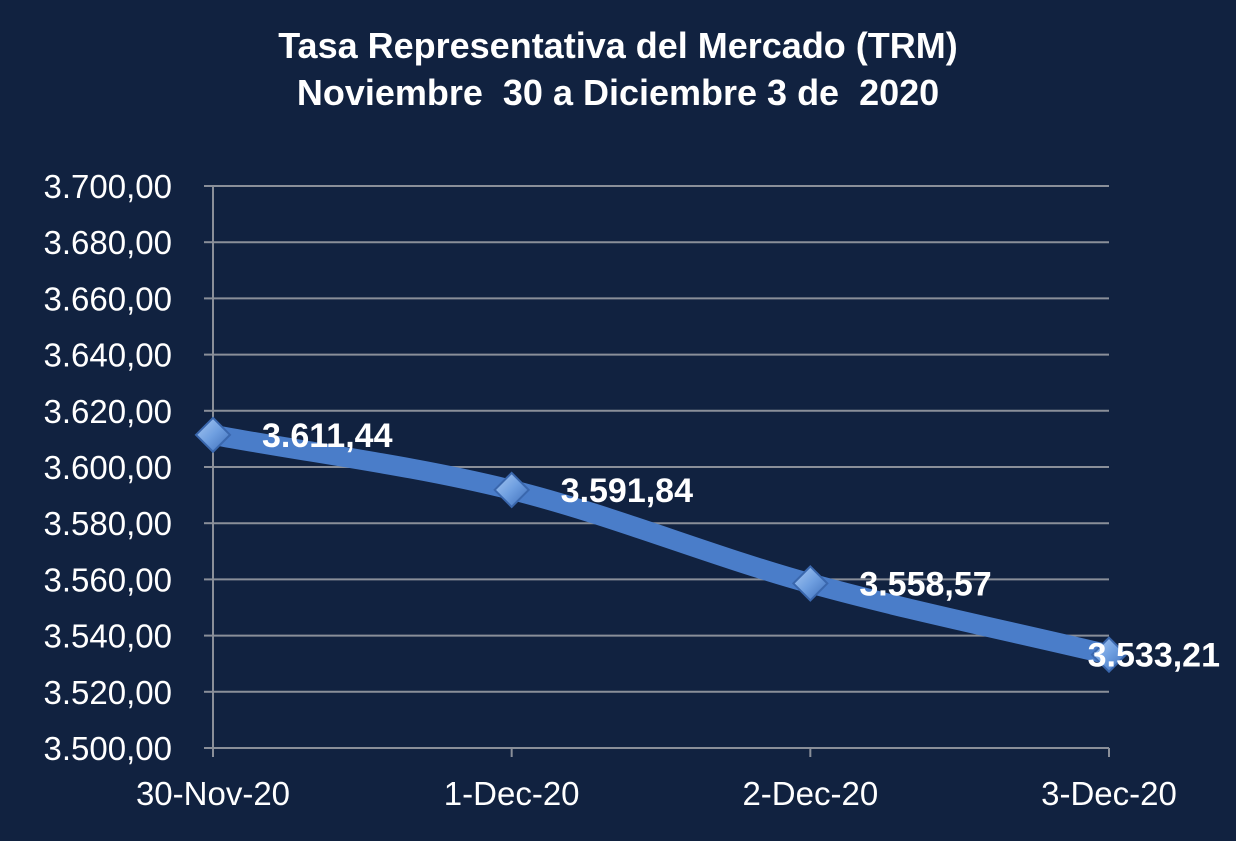 The width and height of the screenshot is (1236, 841). I want to click on y-tick-label: 3.560,00, so click(108, 579).